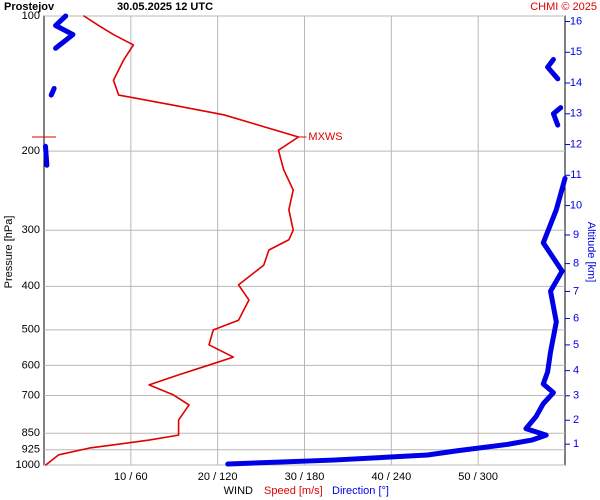  What do you see at coordinates (576, 264) in the screenshot?
I see `y2-tick-label: 8` at bounding box center [576, 264].